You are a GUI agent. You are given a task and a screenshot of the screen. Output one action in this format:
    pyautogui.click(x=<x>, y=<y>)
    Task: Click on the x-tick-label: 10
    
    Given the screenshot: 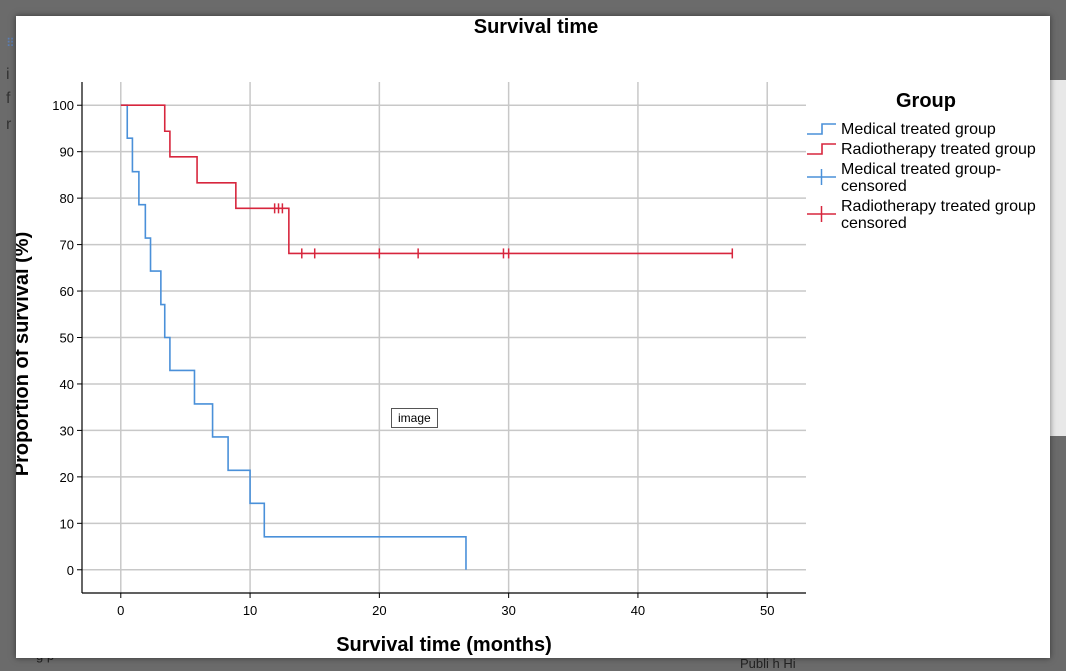 What is the action you would take?
    pyautogui.click(x=250, y=610)
    